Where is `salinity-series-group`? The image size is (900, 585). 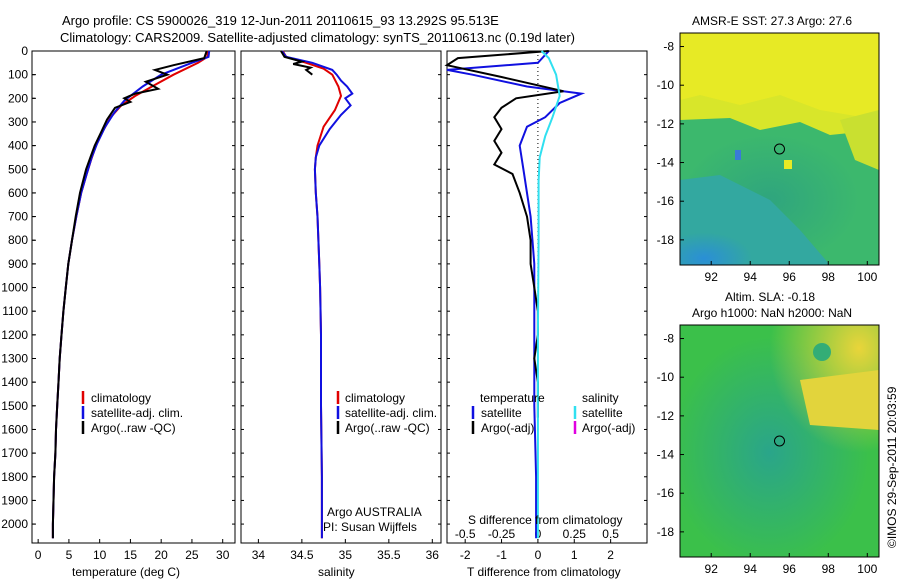
salinity-series-group is located at coordinates (317, 294).